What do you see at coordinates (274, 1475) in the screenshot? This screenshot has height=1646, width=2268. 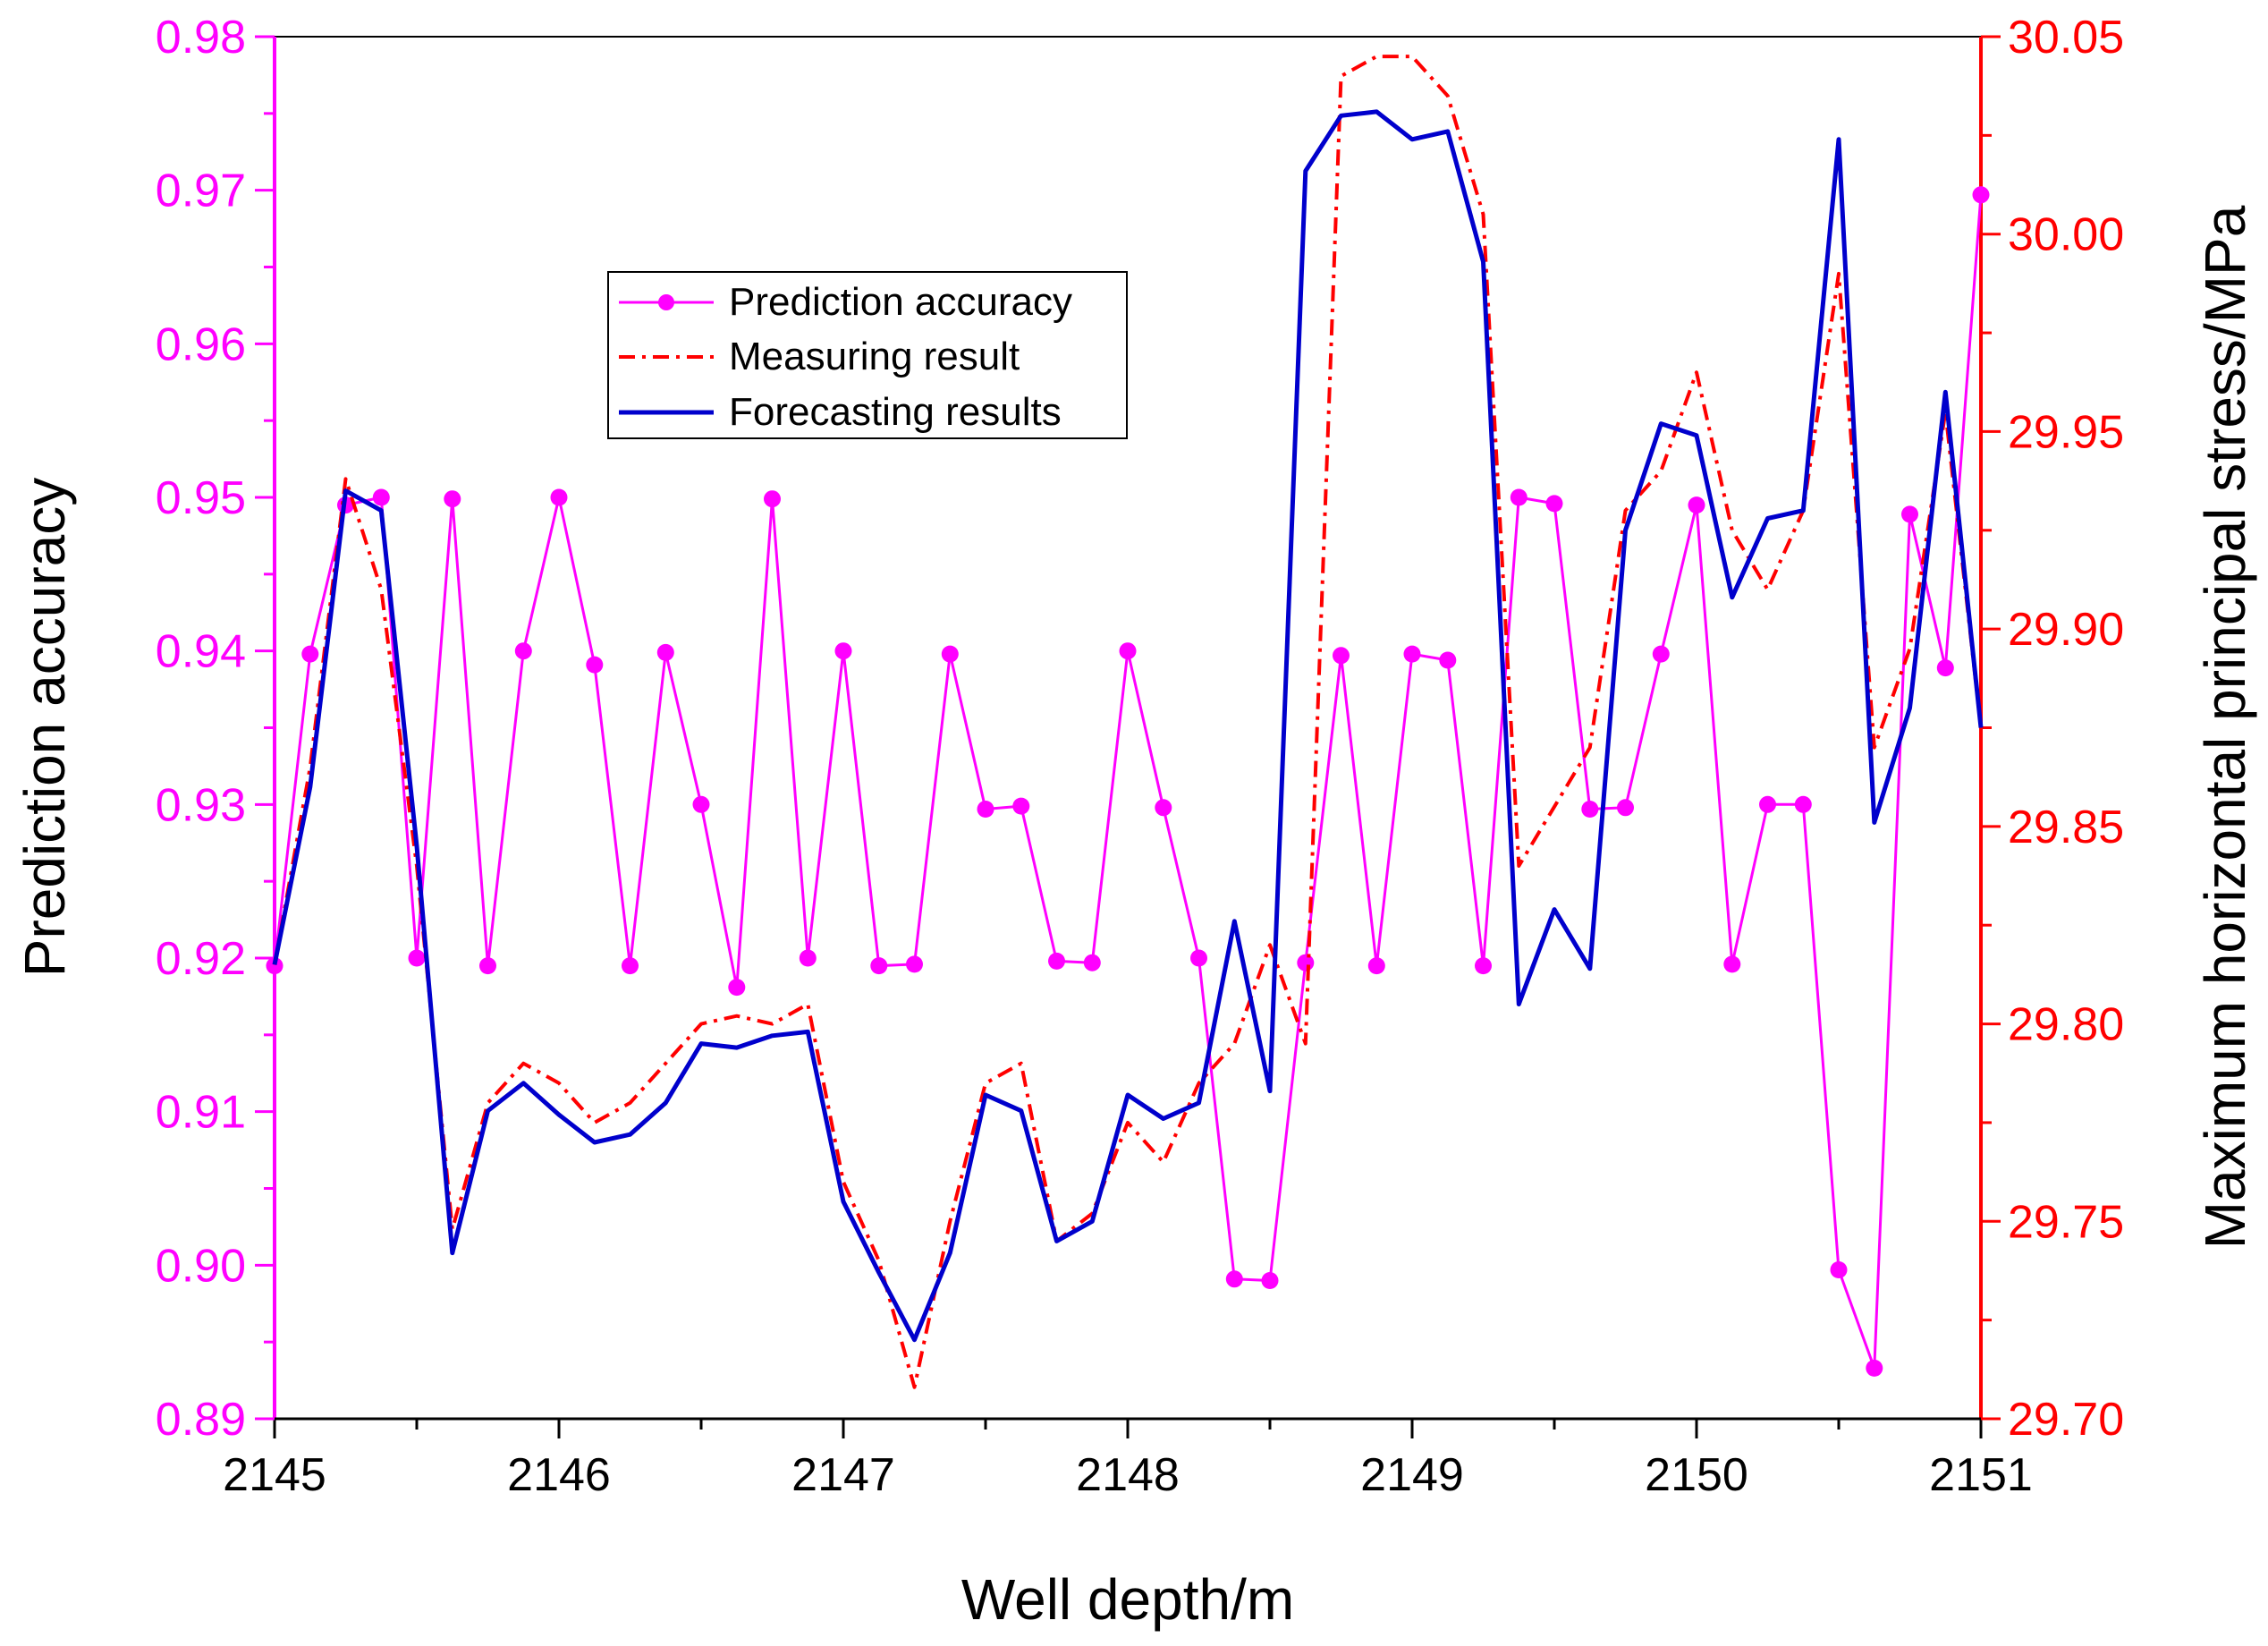 I see `x-tick-label: 2145` at bounding box center [274, 1475].